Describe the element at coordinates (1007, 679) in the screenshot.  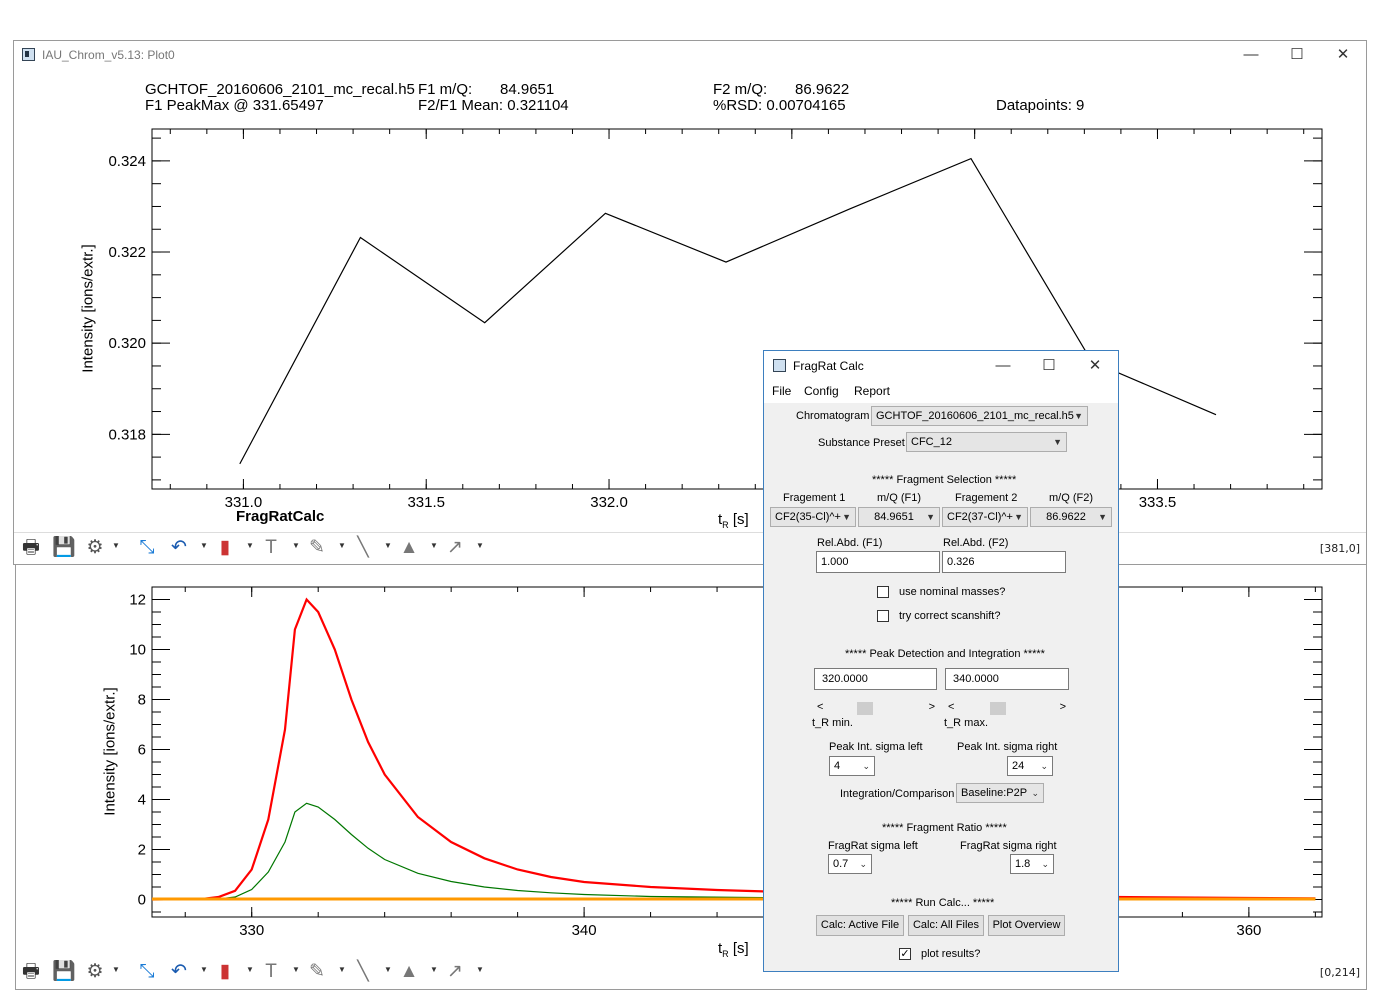
I see `tmax-input: 340.0000` at that location.